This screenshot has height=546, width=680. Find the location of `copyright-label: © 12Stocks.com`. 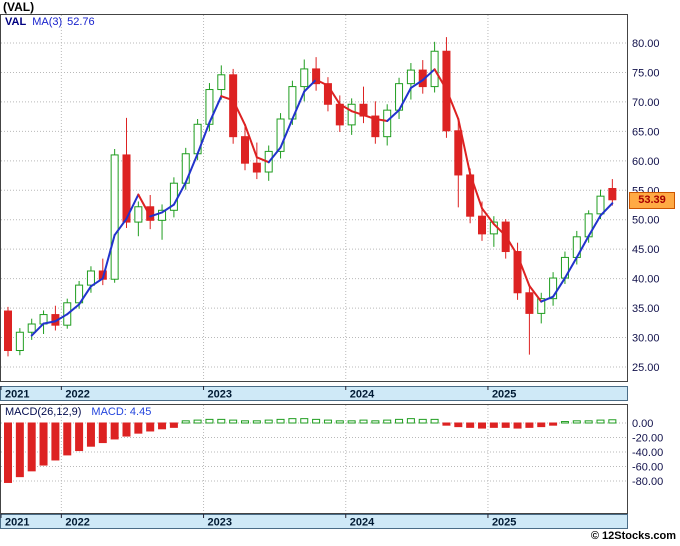

copyright-label: © 12Stocks.com is located at coordinates (633, 536).